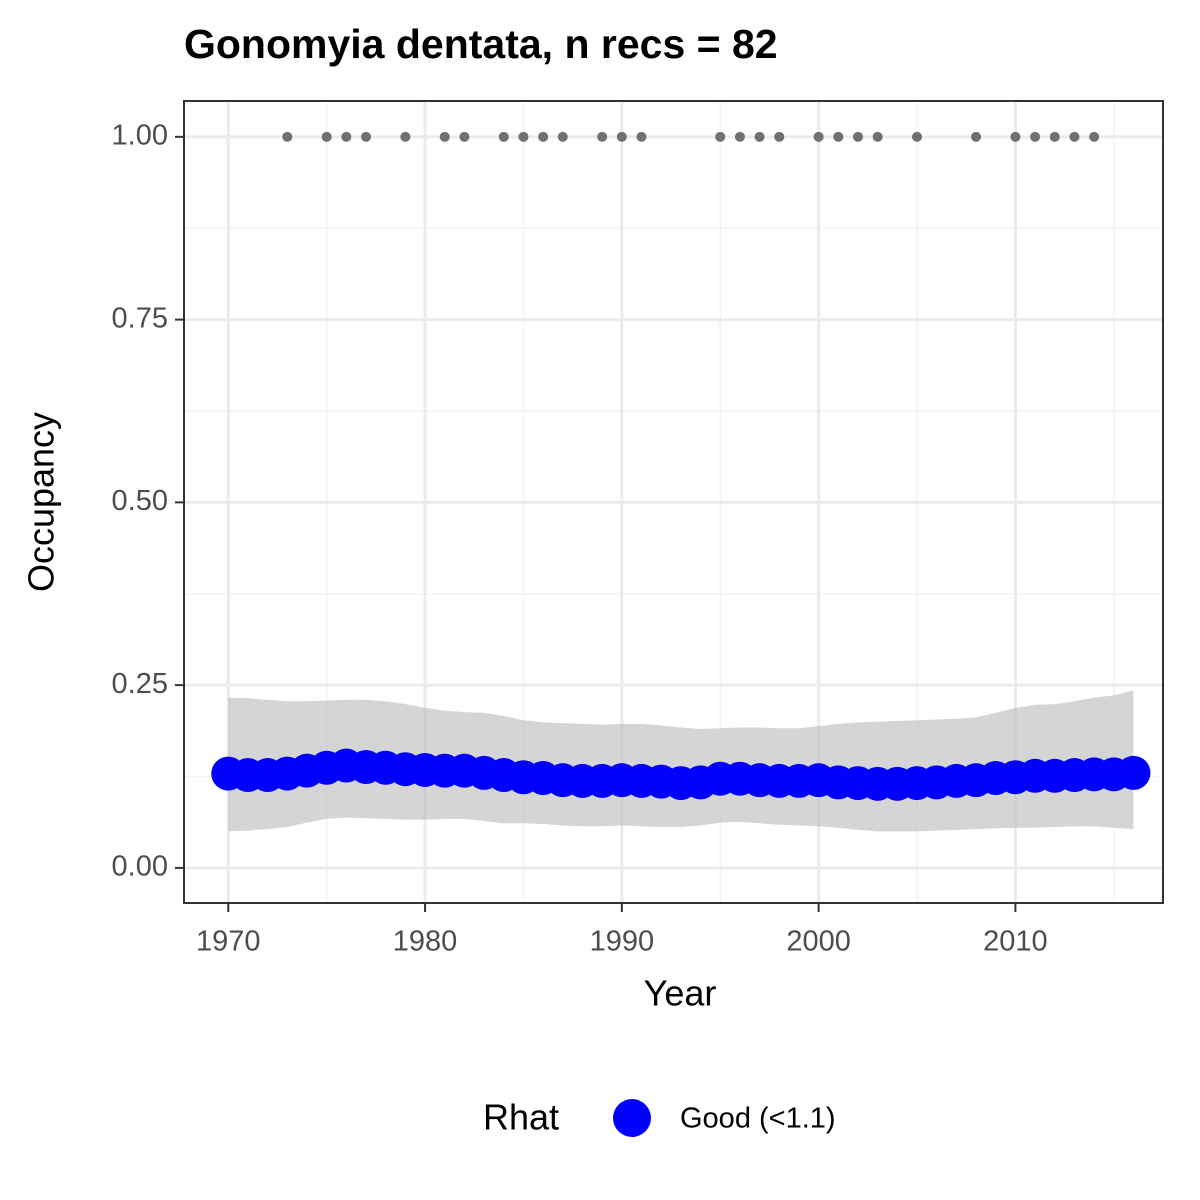 Image resolution: width=1200 pixels, height=1200 pixels. I want to click on y-tick-label: 0.25, so click(140, 684).